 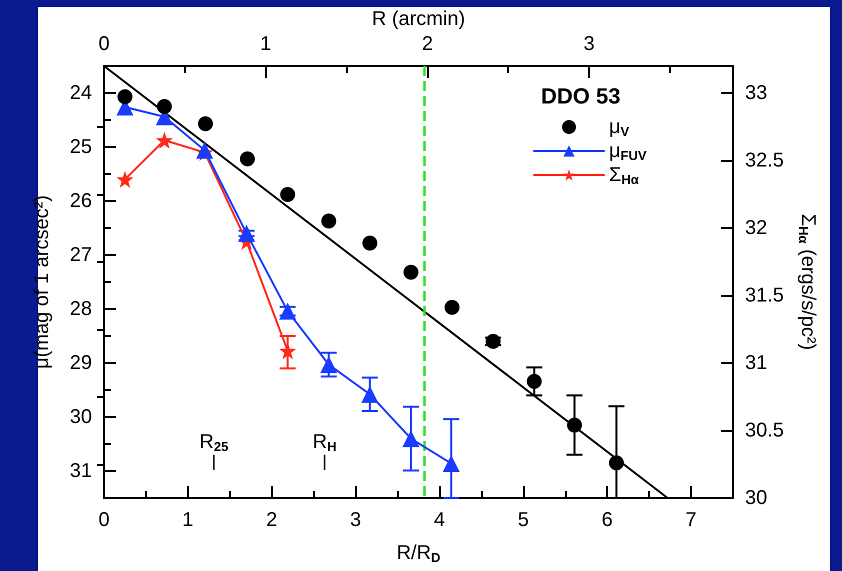 I want to click on y2-tick-label: 30, so click(x=756, y=498).